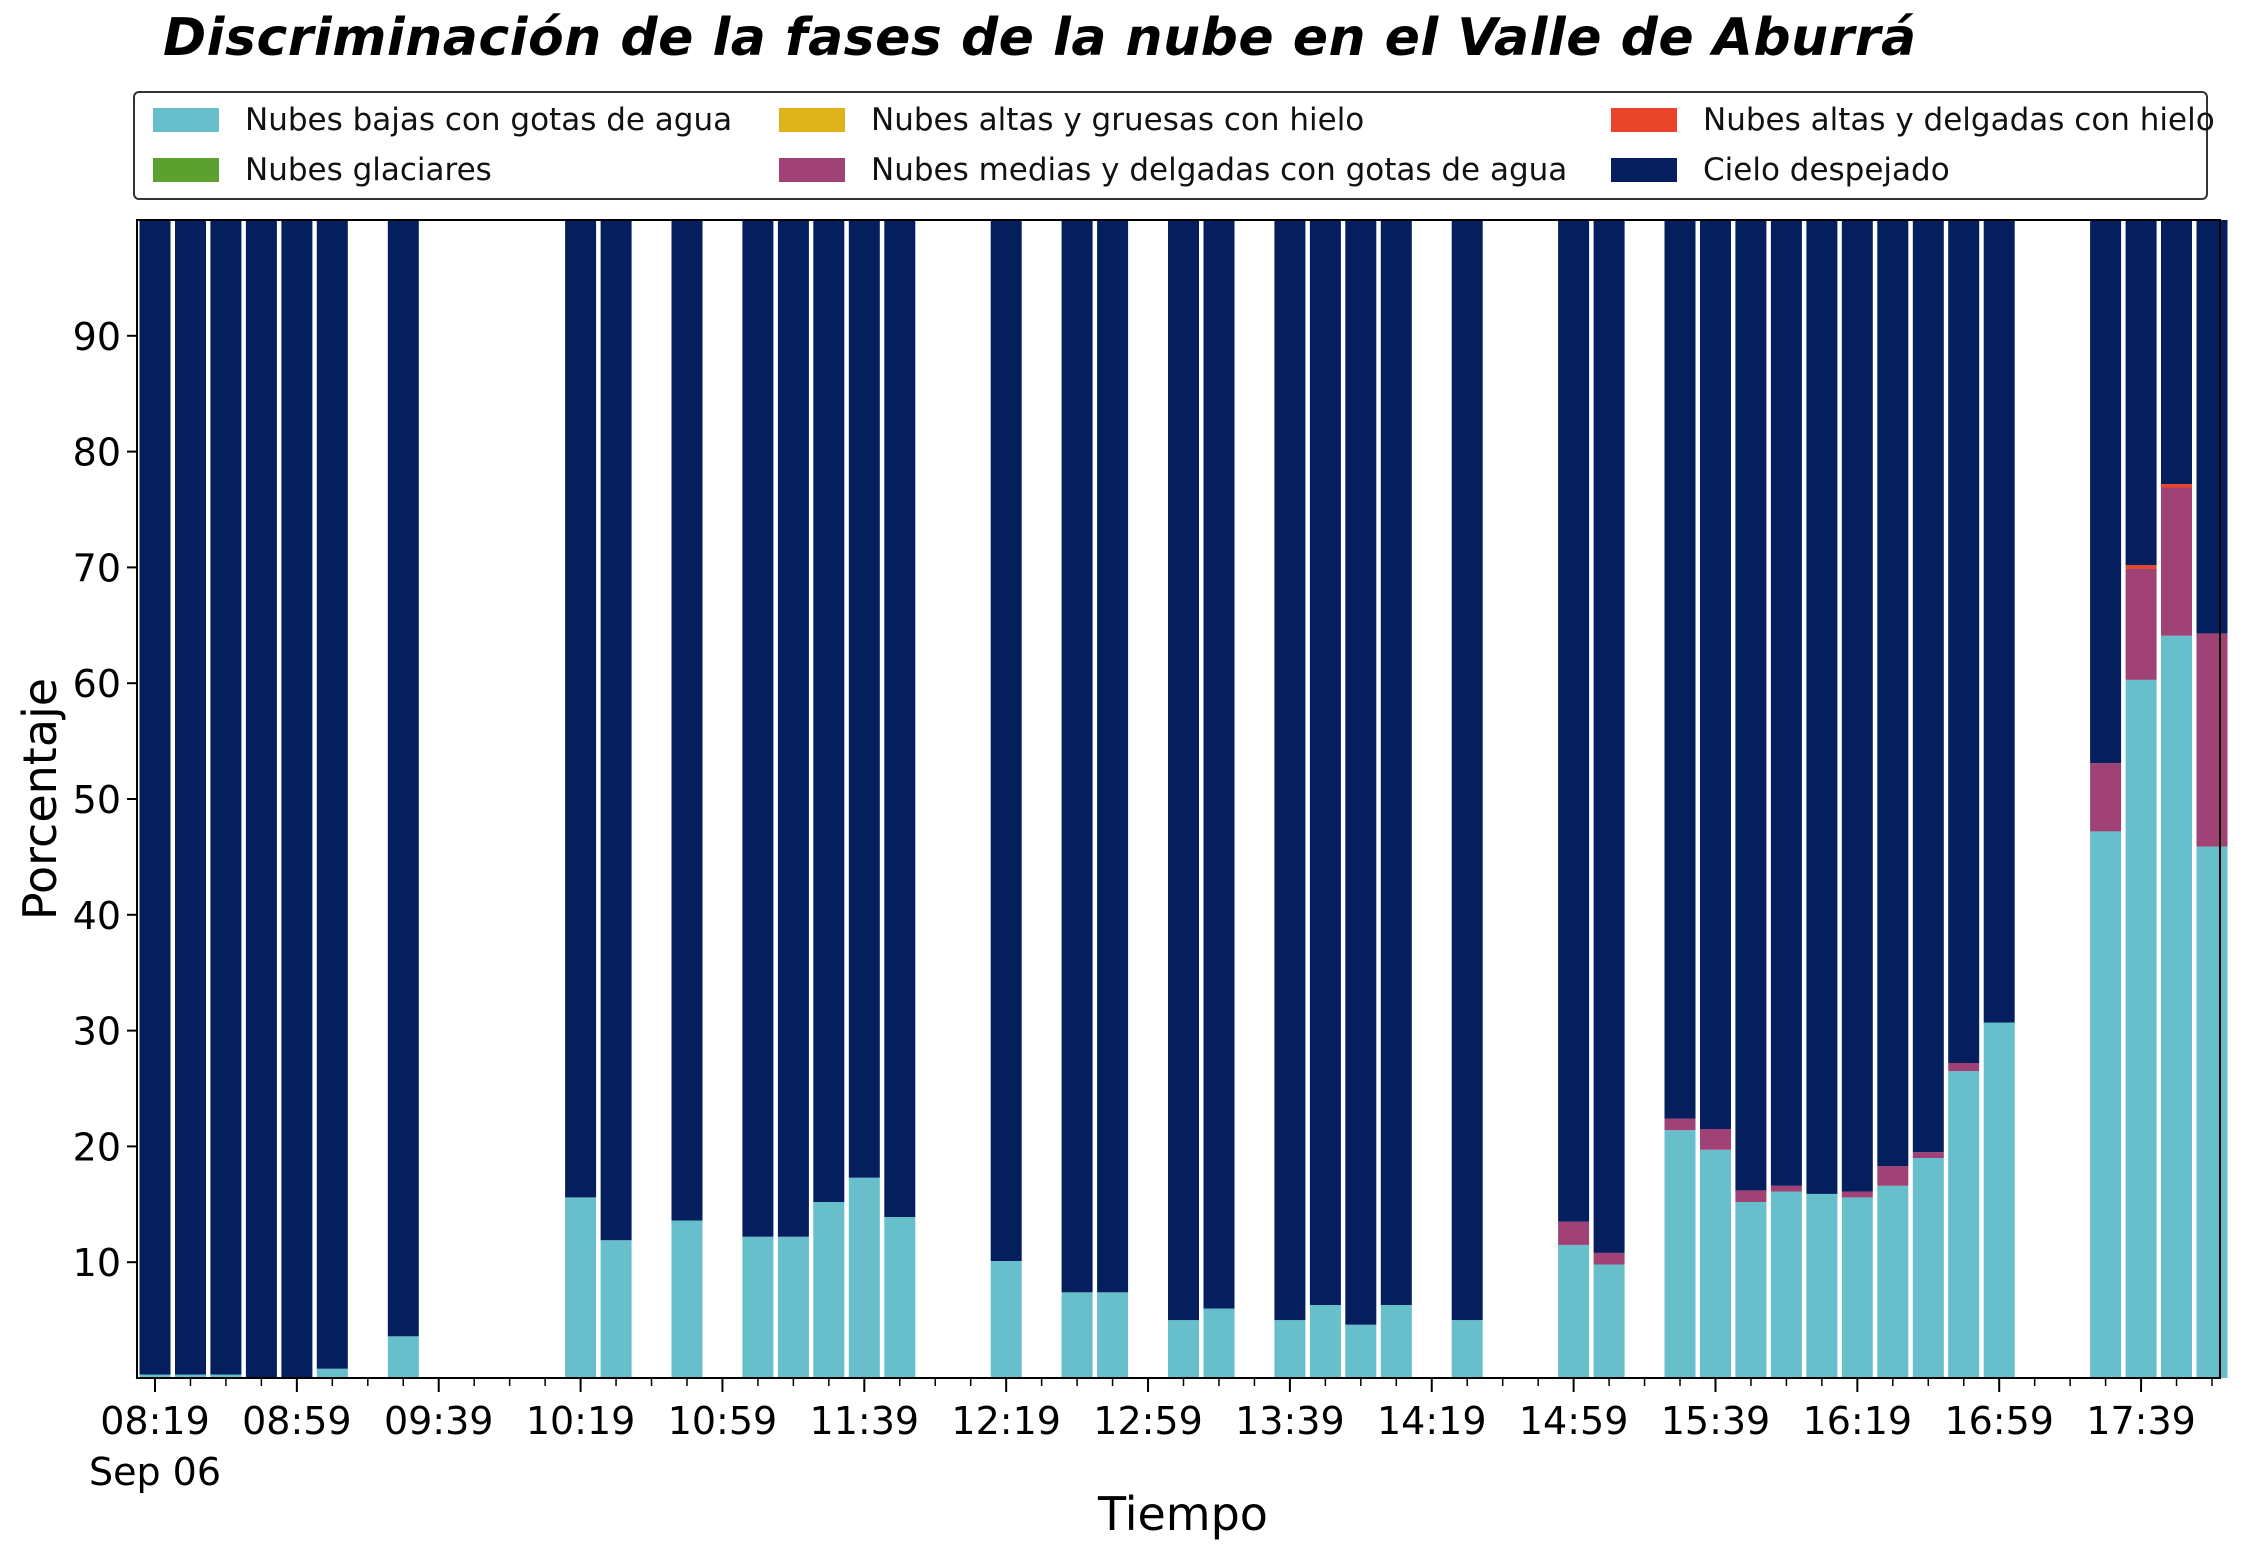 This screenshot has width=2244, height=1559. I want to click on legend-label: Nubes glaciares, so click(368, 170).